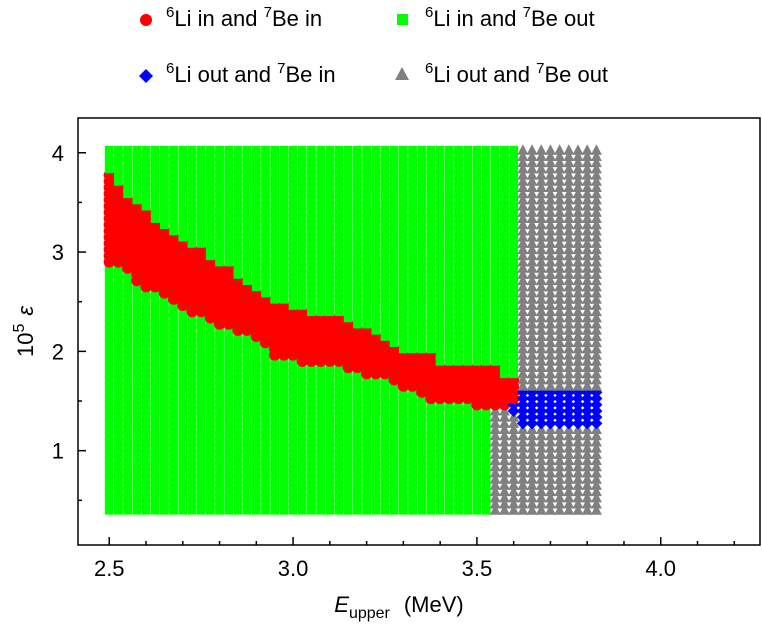 Image resolution: width=762 pixels, height=630 pixels. I want to click on legend-label: 6Li out and 7Be out, so click(516, 73).